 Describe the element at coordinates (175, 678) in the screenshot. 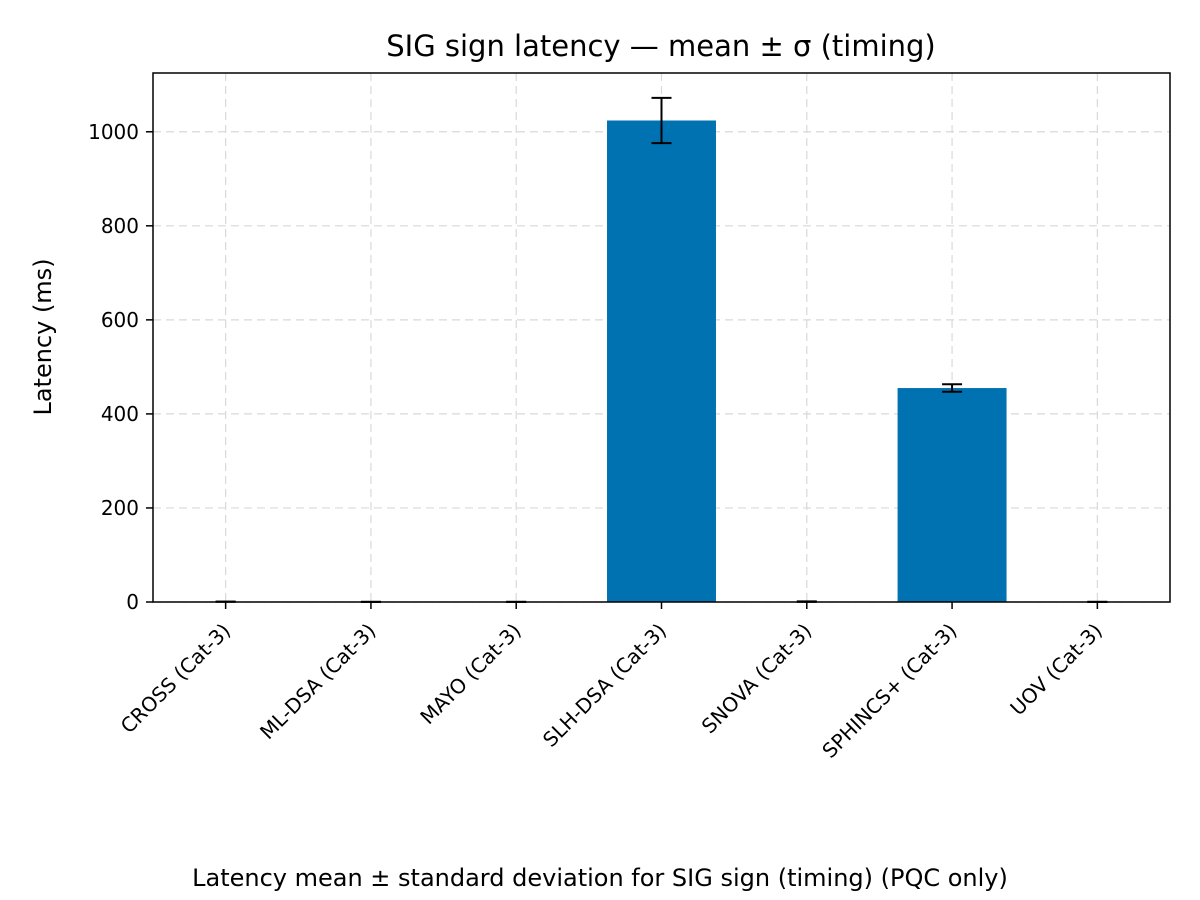

I see `x-tick-label: CROSS (Cat-3)` at that location.